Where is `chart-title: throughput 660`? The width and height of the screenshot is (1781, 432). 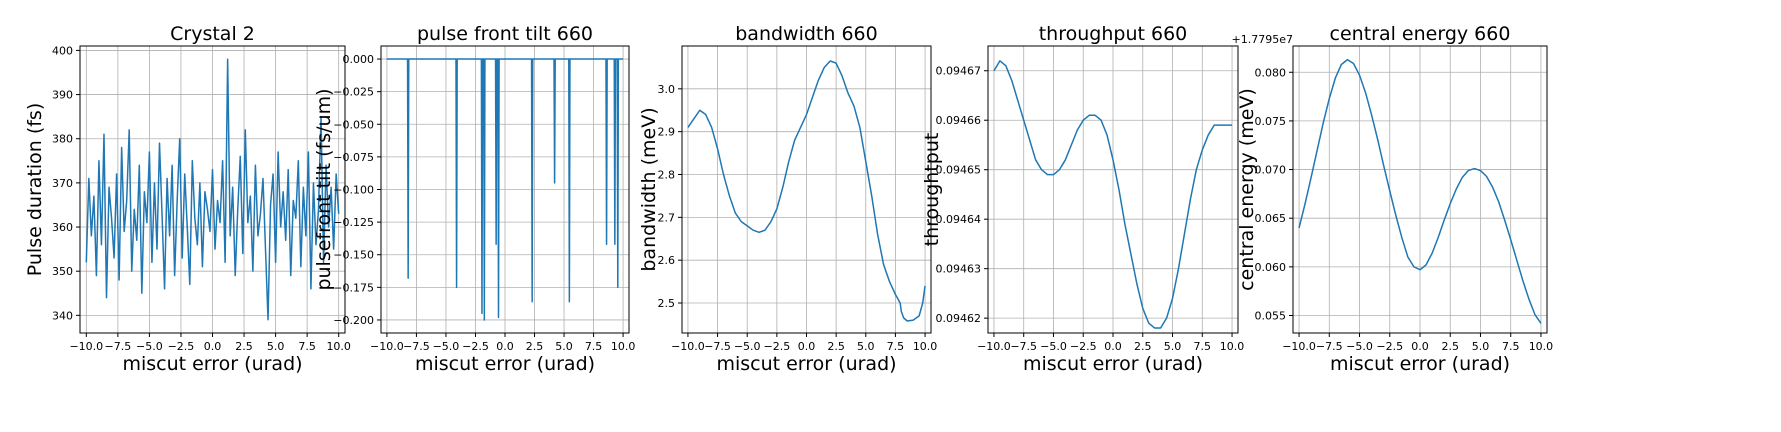
chart-title: throughput 660 is located at coordinates (1113, 34).